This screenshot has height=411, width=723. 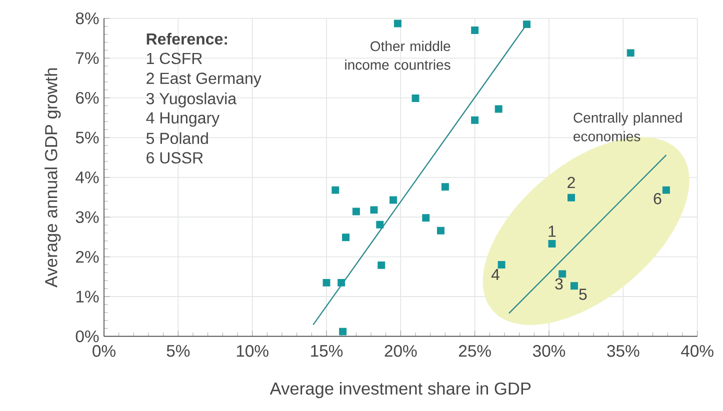 What do you see at coordinates (623, 351) in the screenshot?
I see `x-tick-label: 35%` at bounding box center [623, 351].